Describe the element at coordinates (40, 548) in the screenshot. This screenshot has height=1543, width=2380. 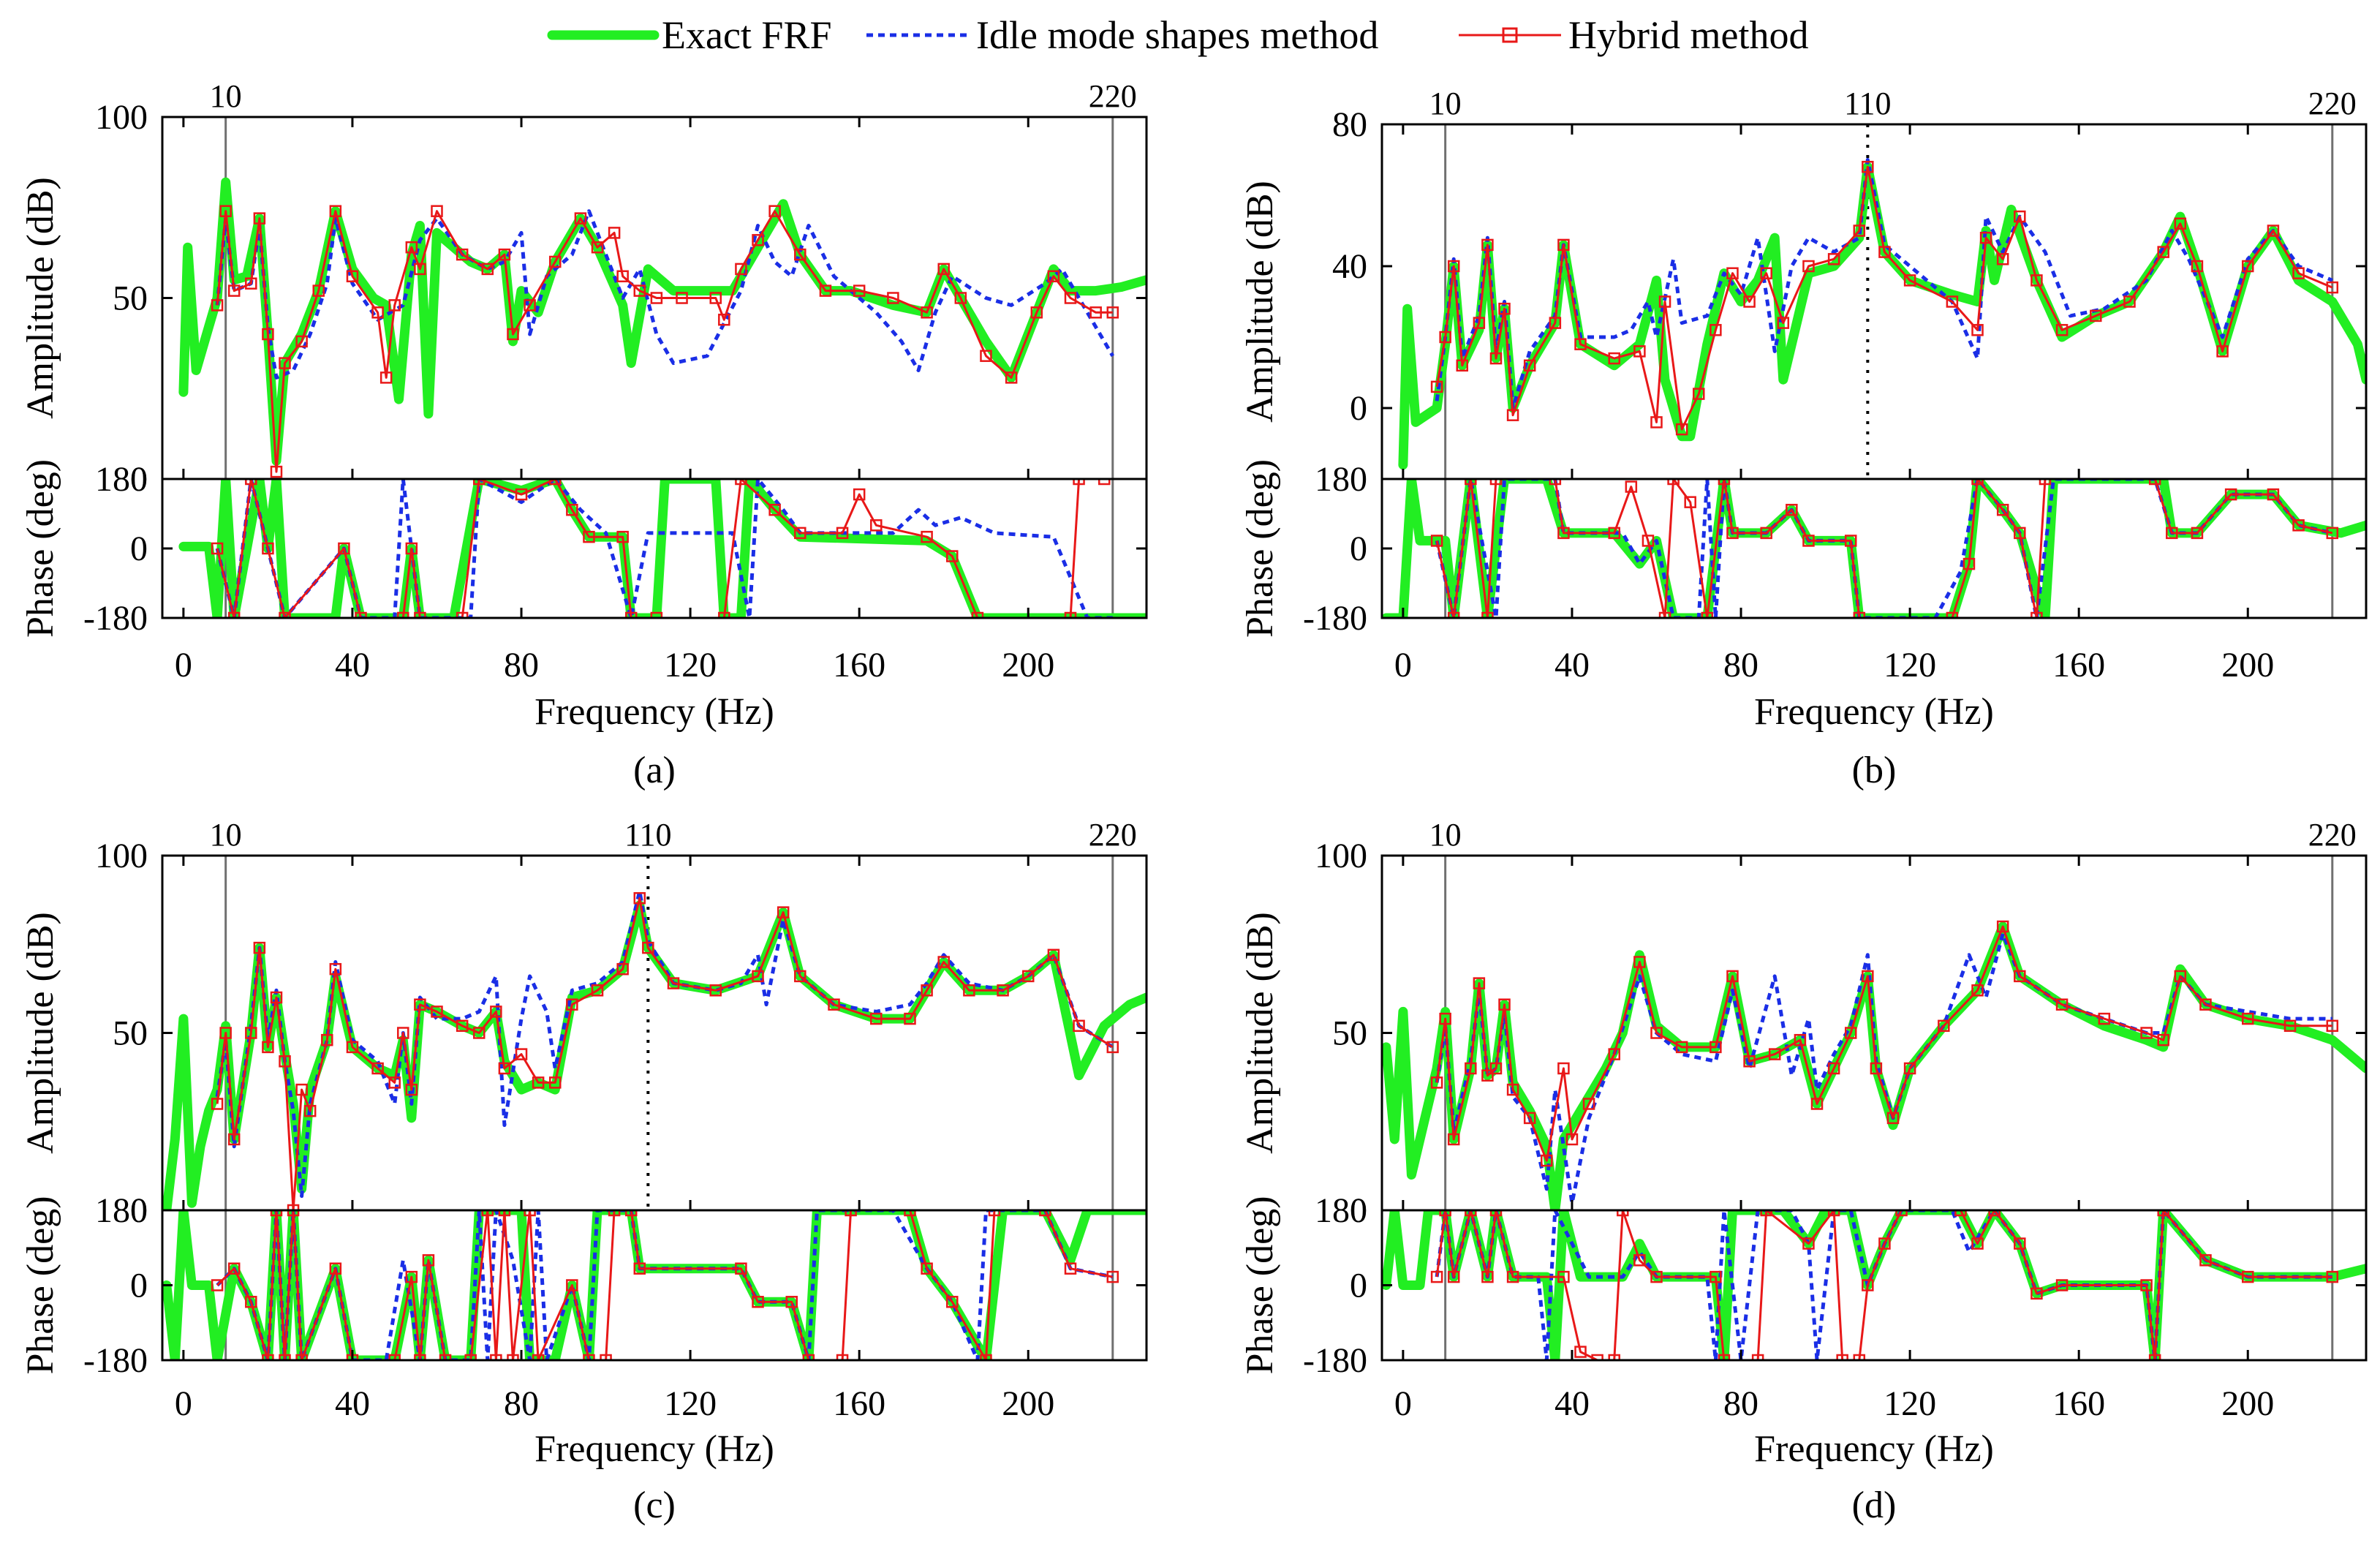
I see `phase-axis-title: Phase (deg)` at that location.